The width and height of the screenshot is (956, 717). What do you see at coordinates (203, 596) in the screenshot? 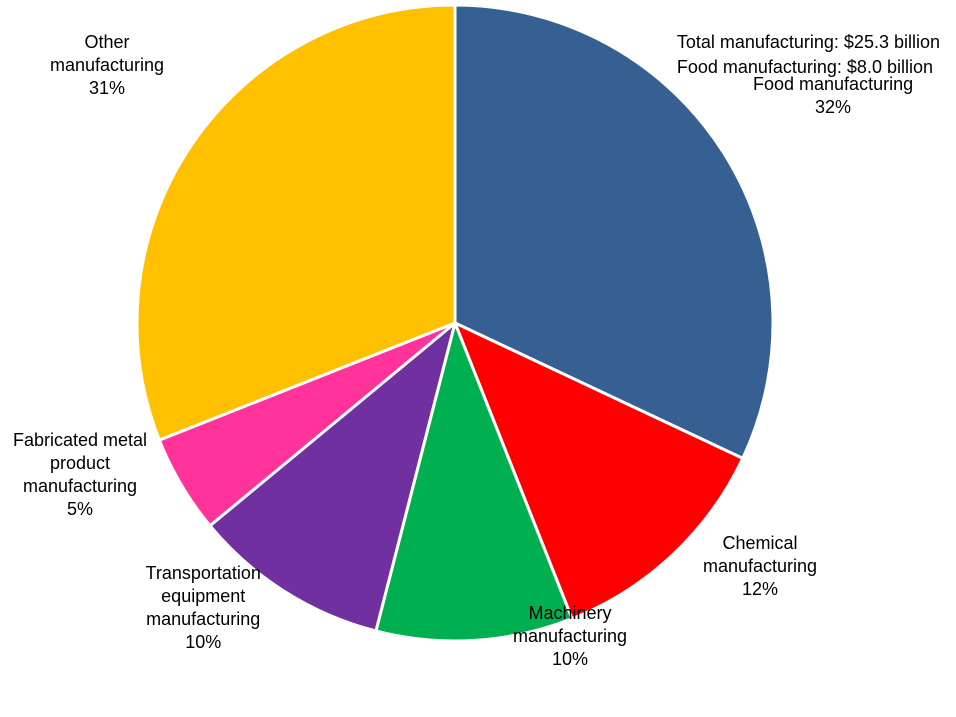
I see `slice-label-text: equipment` at bounding box center [203, 596].